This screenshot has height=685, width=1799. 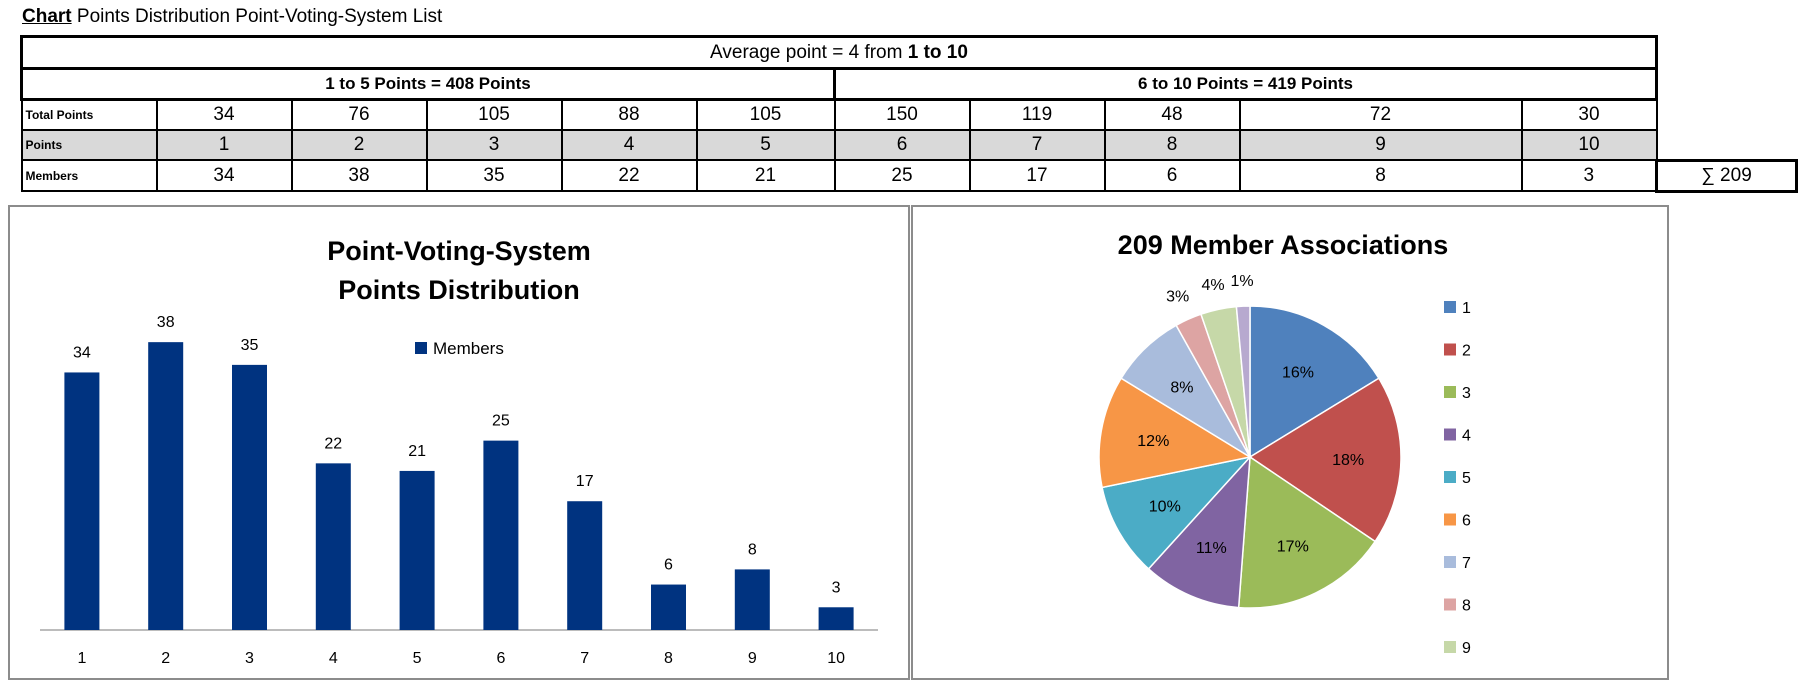 What do you see at coordinates (1380, 114) in the screenshot?
I see `table-cell: 72` at bounding box center [1380, 114].